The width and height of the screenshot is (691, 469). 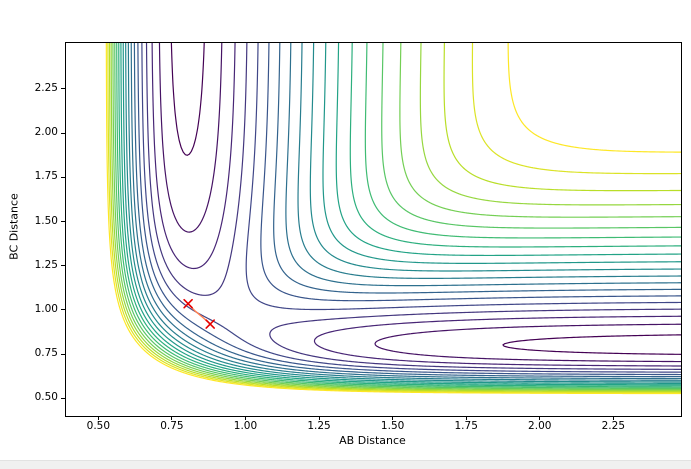 What do you see at coordinates (46, 220) in the screenshot?
I see `y-tick-label: 1.50` at bounding box center [46, 220].